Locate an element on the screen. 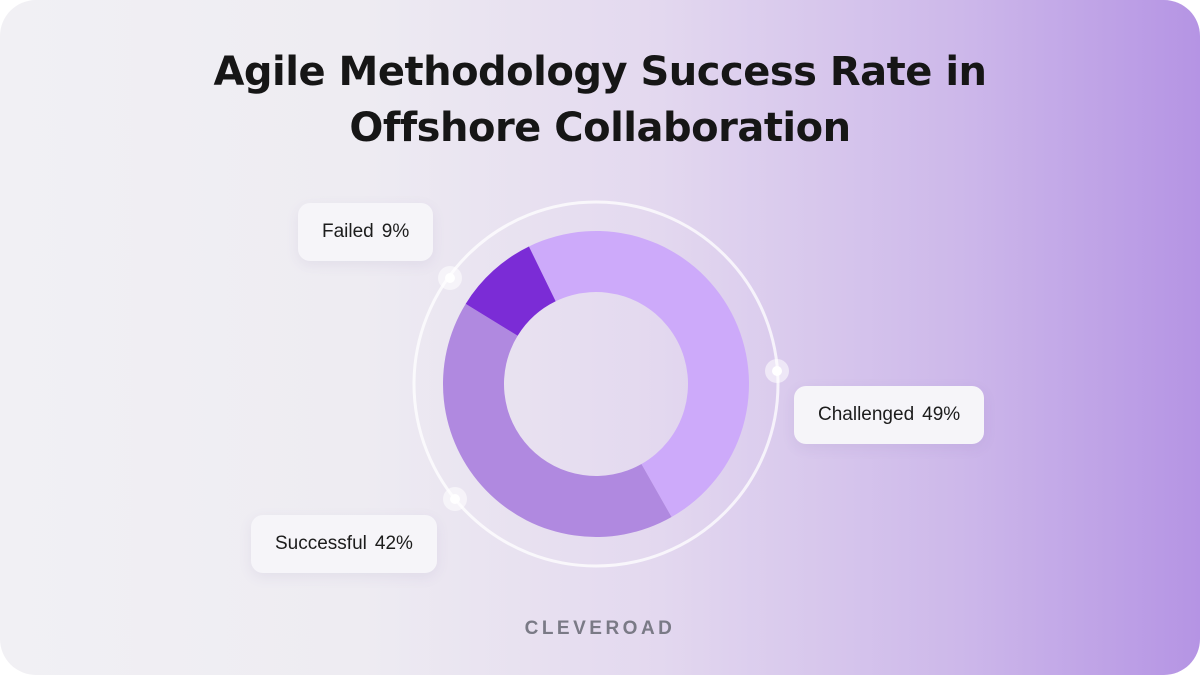 This screenshot has height=675, width=1200. data-label-successful-name: Successful is located at coordinates (321, 543).